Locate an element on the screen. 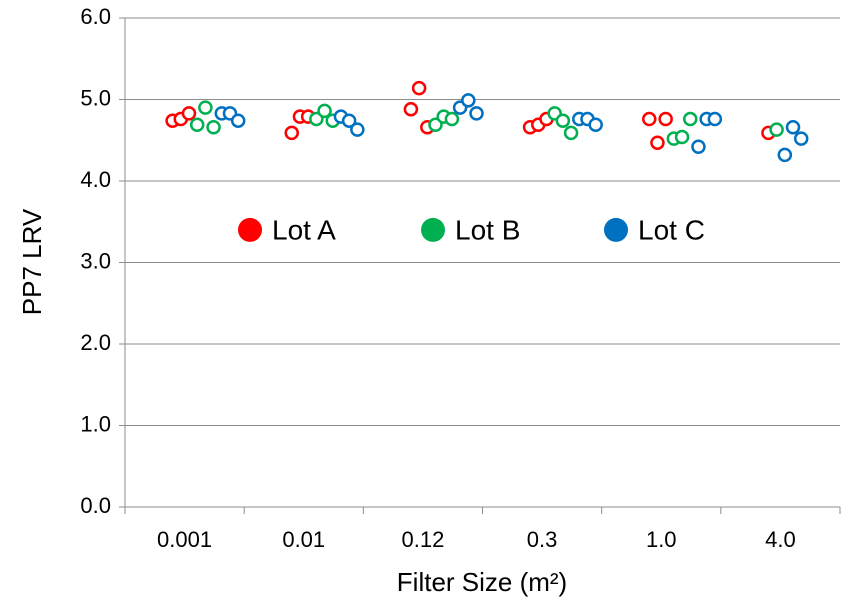  y-axis-label: PP7 LRV is located at coordinates (32, 261).